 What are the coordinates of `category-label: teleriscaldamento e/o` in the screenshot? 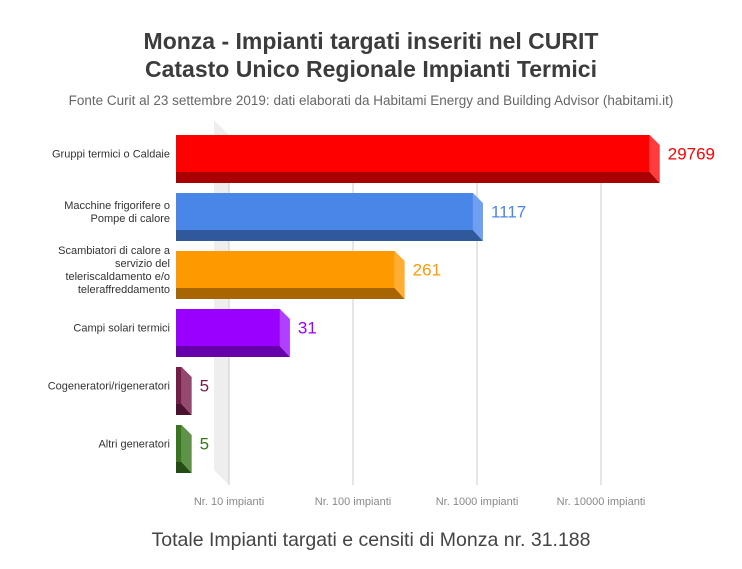 It's located at (117, 277).